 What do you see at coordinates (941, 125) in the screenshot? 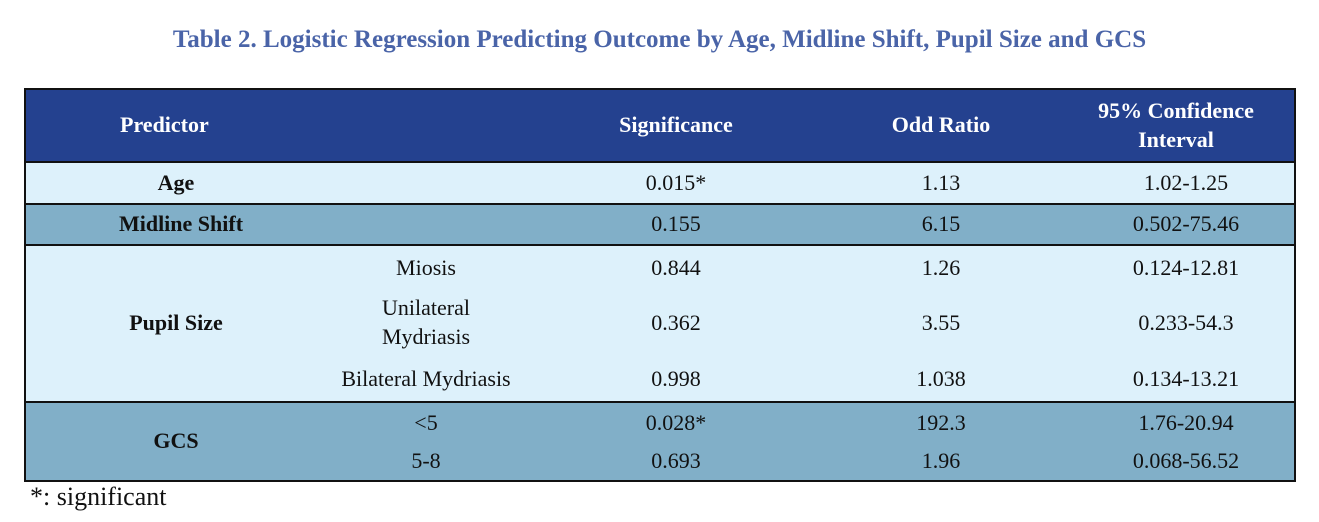
I see `header-odd-ratio: Odd Ratio` at bounding box center [941, 125].